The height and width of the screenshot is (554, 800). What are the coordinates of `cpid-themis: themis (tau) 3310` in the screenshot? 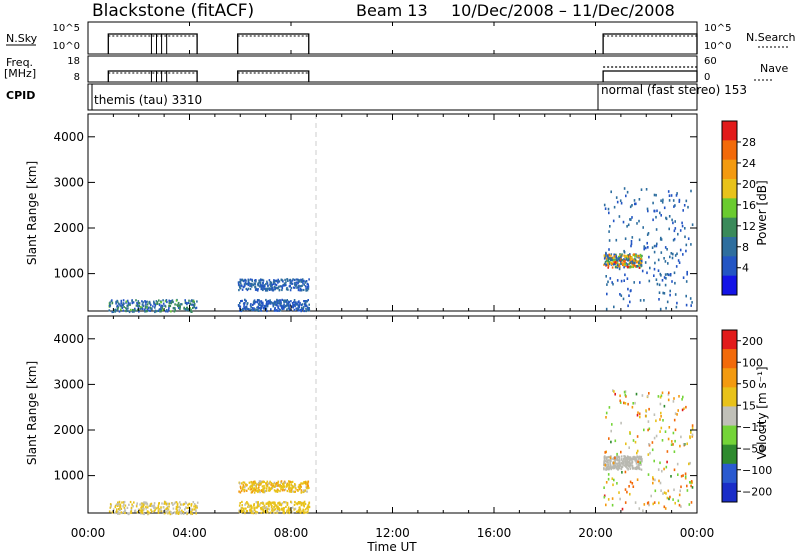 It's located at (148, 100).